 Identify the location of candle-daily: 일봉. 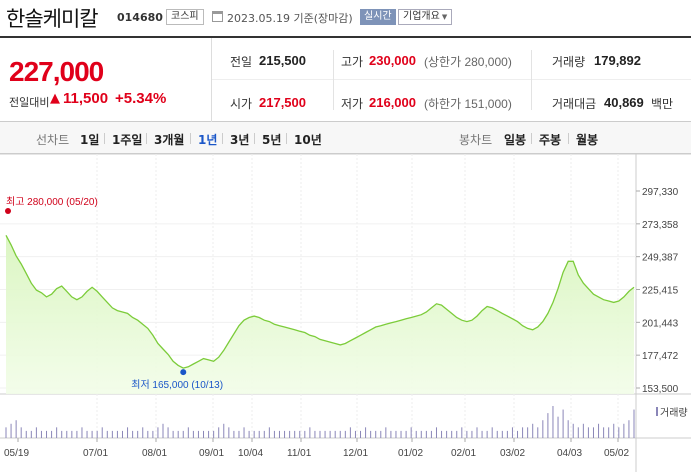
(515, 140).